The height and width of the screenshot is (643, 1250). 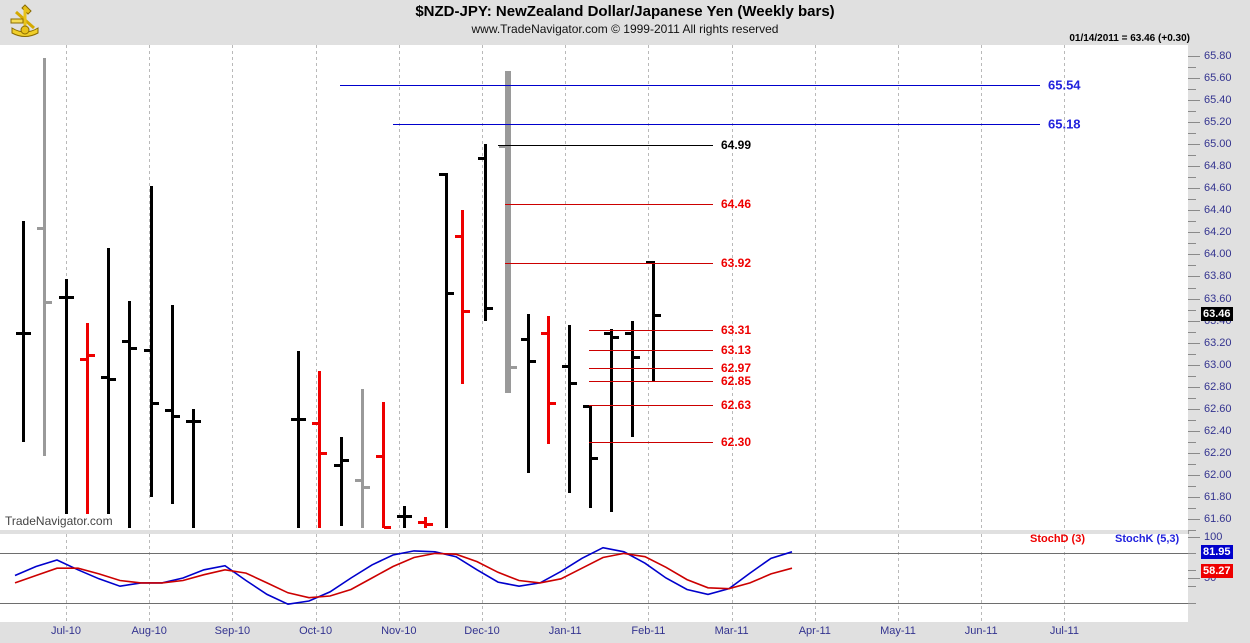 What do you see at coordinates (736, 381) in the screenshot?
I see `price-level-label: 62.85` at bounding box center [736, 381].